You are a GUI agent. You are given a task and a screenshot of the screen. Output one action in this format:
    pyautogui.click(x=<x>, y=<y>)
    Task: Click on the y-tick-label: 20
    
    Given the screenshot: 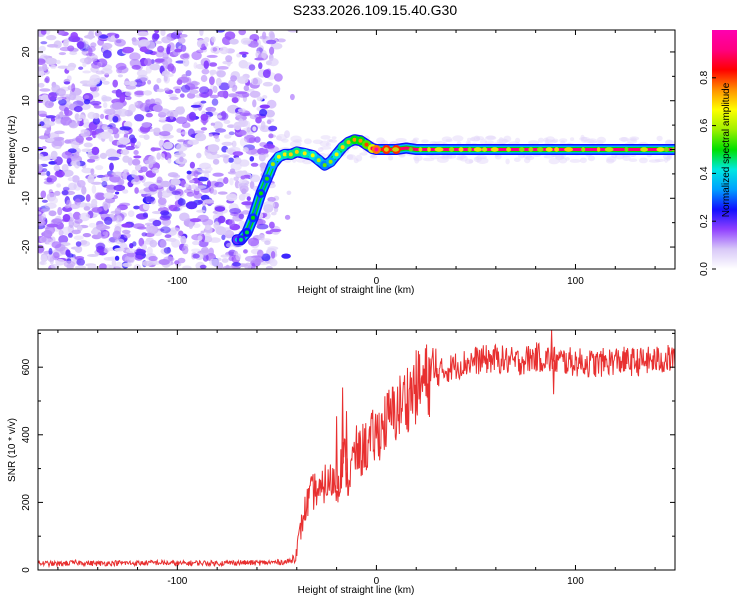 What is the action you would take?
    pyautogui.click(x=26, y=52)
    